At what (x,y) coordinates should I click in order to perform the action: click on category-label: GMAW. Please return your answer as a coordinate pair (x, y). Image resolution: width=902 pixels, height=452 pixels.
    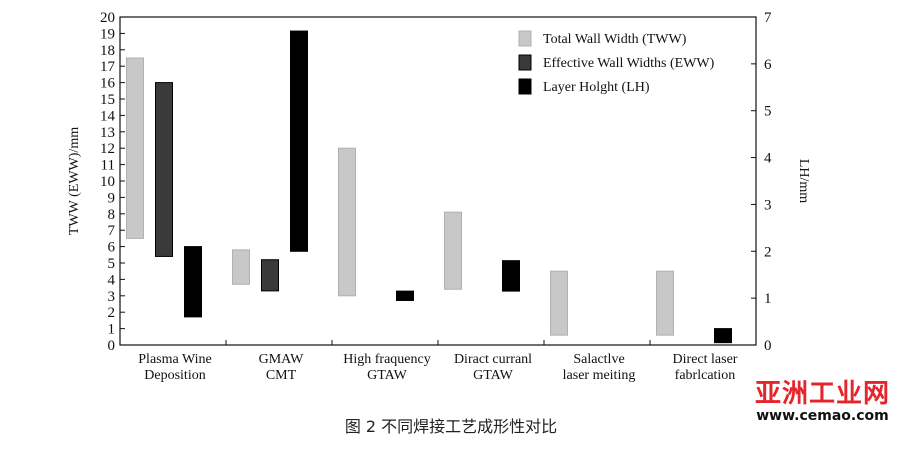
    Looking at the image, I should click on (282, 359).